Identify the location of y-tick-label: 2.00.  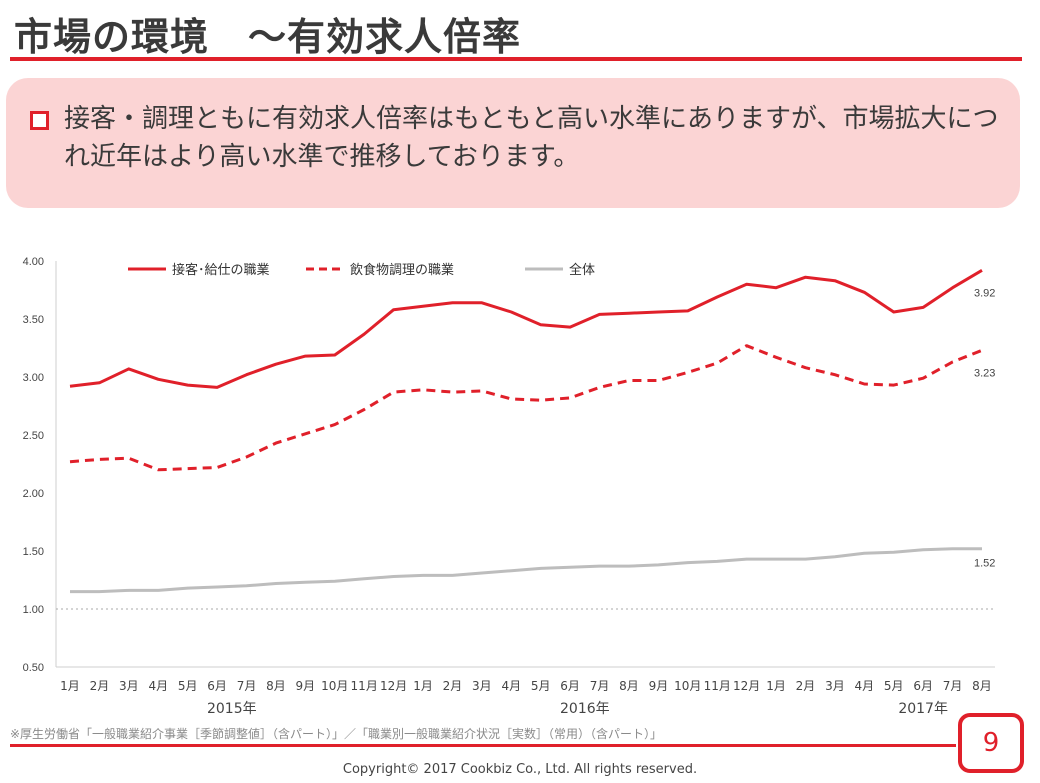
(33, 494).